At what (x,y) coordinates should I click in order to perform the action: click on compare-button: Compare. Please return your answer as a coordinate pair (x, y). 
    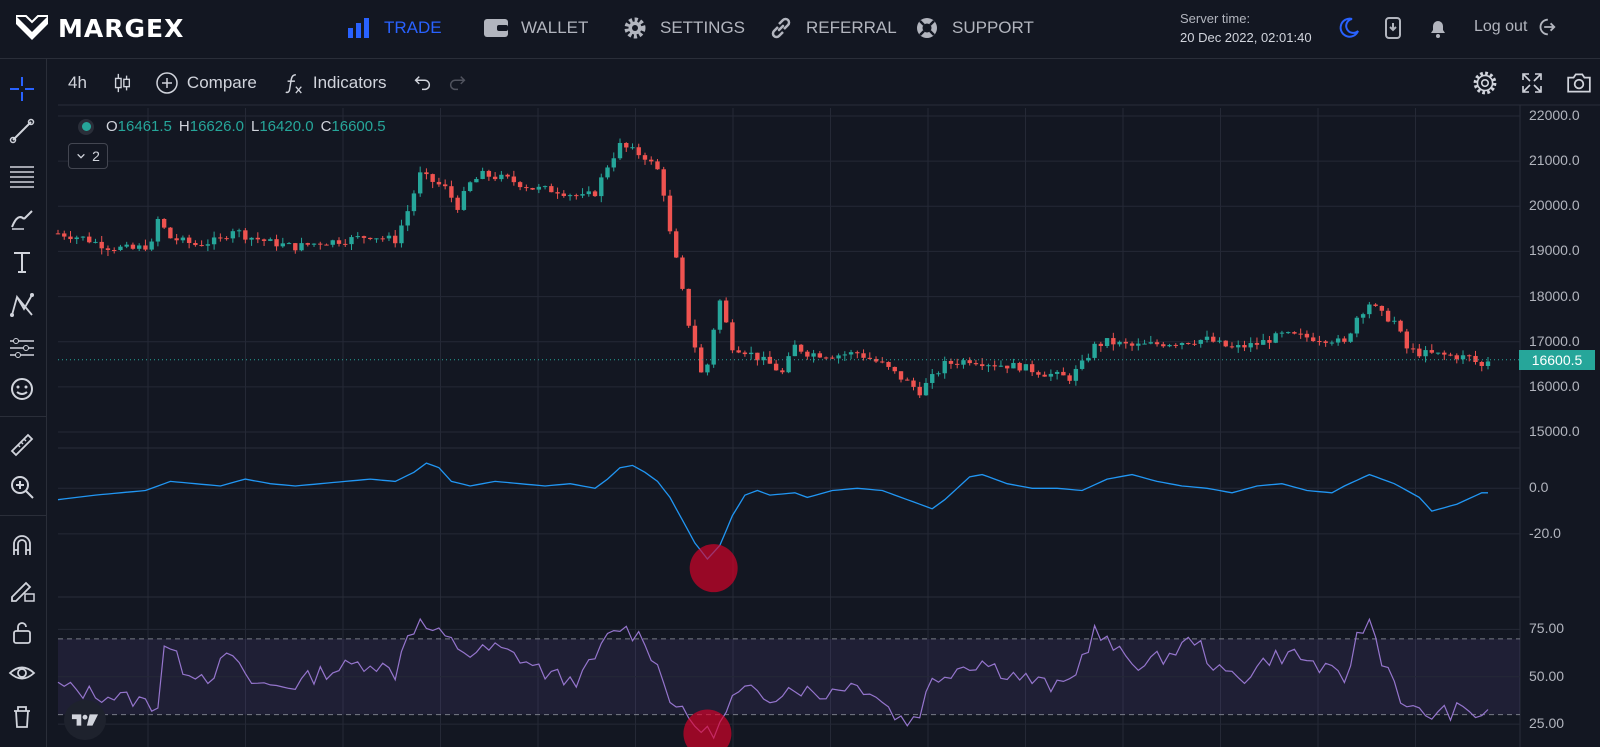
    Looking at the image, I should click on (206, 83).